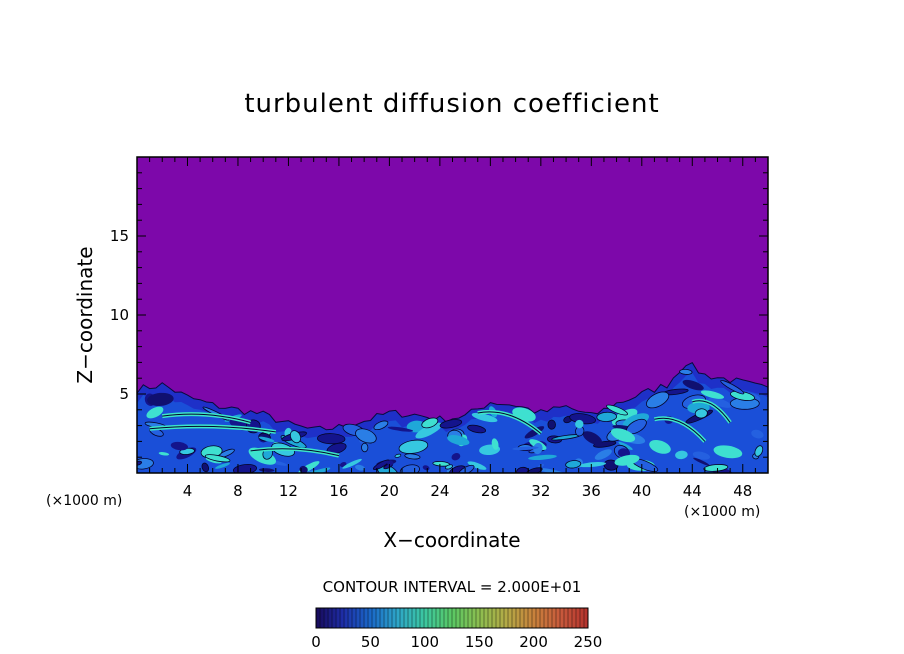 This screenshot has height=654, width=904. Describe the element at coordinates (188, 491) in the screenshot. I see `x-tick-label: 4` at that location.